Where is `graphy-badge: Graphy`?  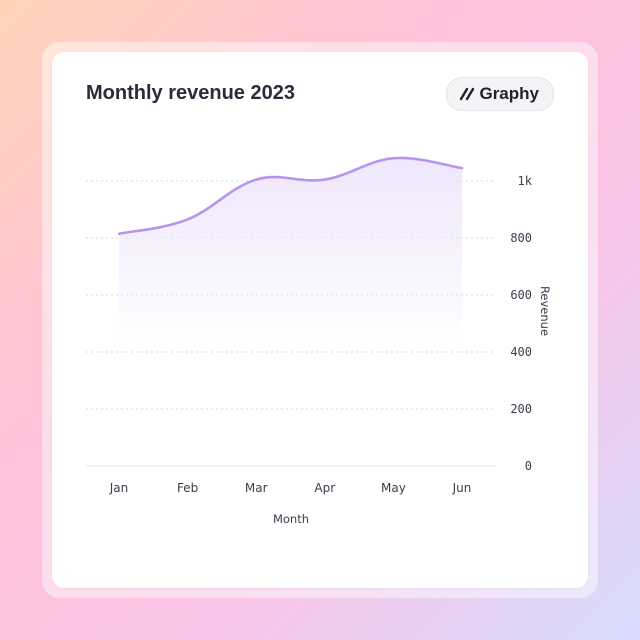
graphy-badge: Graphy is located at coordinates (500, 94).